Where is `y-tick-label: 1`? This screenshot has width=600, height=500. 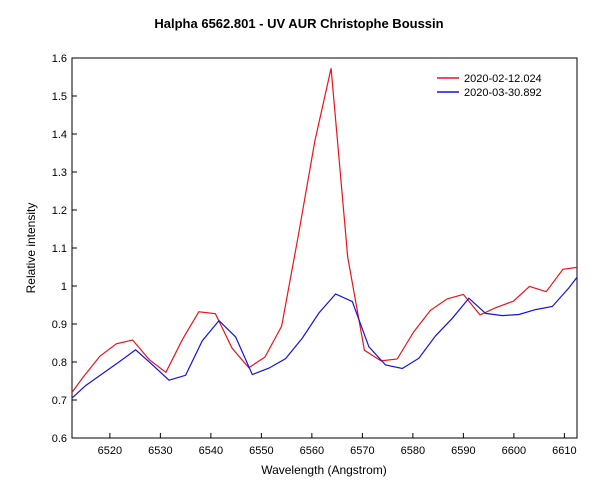
y-tick-label: 1 is located at coordinates (64, 287).